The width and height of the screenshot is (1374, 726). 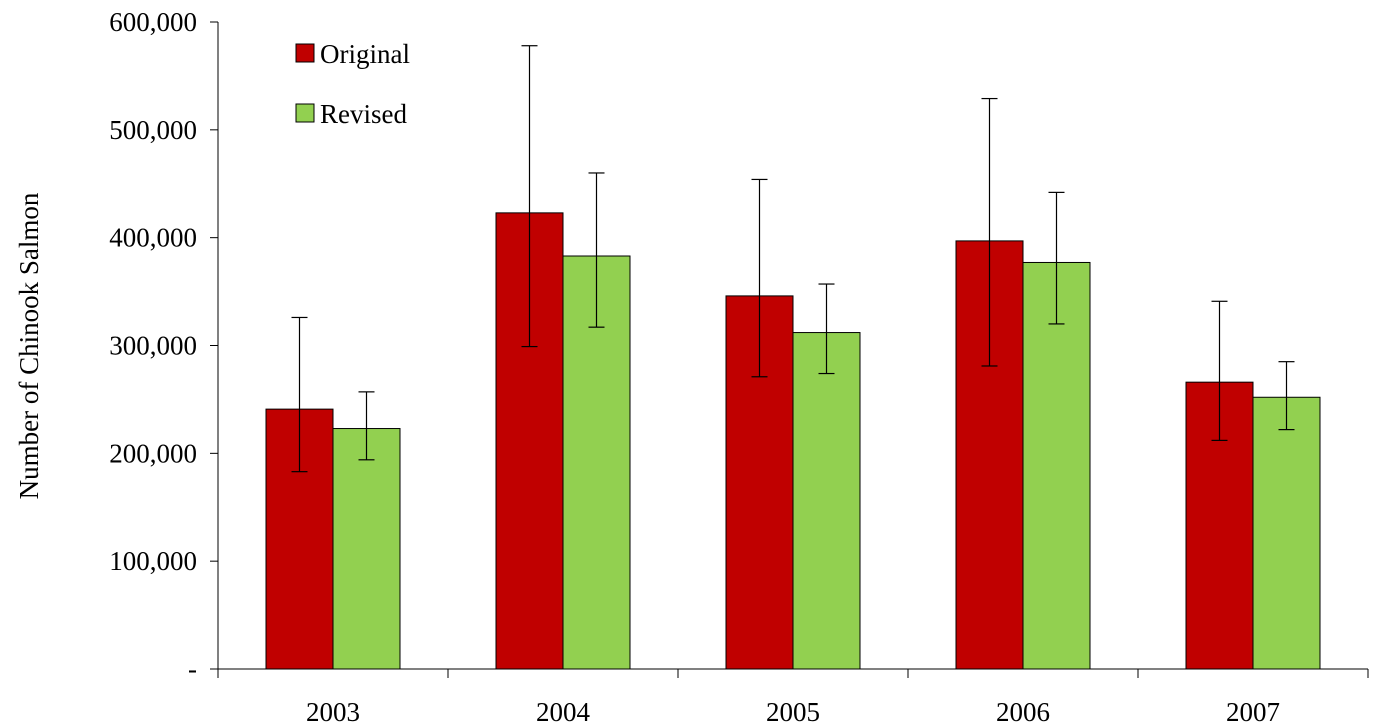 What do you see at coordinates (153, 22) in the screenshot?
I see `y-tick-label: 600,000` at bounding box center [153, 22].